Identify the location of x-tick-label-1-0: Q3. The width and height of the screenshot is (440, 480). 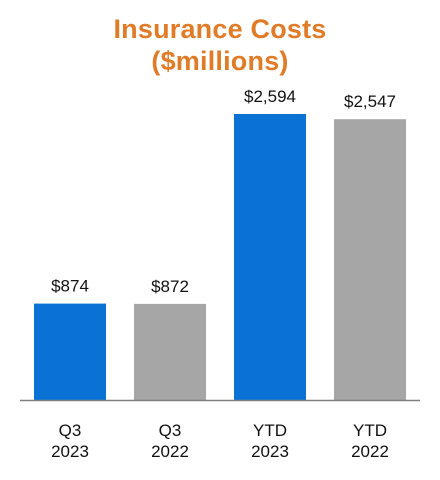
(170, 430).